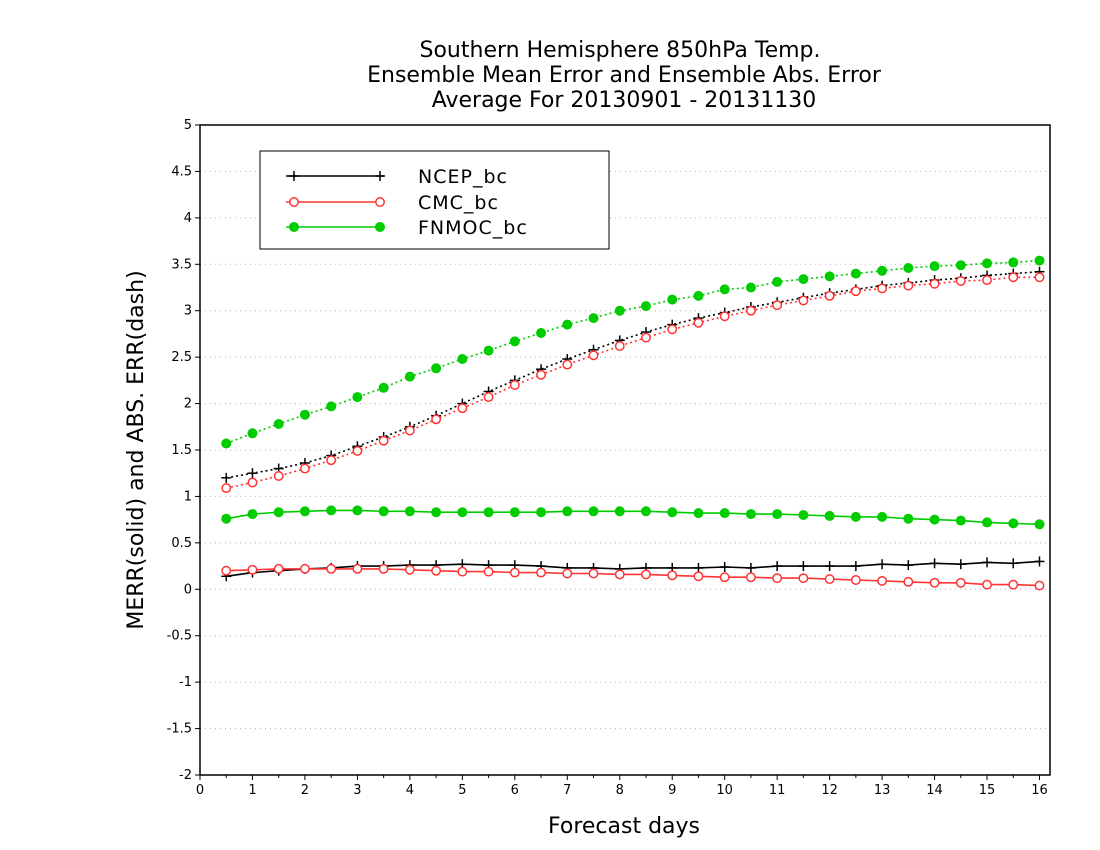 The image size is (1100, 850). I want to click on y-tick-label: 3.5, so click(181, 264).